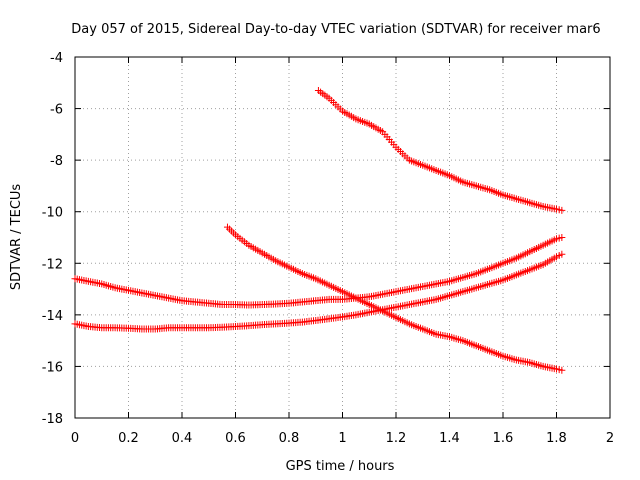 The height and width of the screenshot is (480, 640). I want to click on x-tick-label: 1, so click(342, 438).